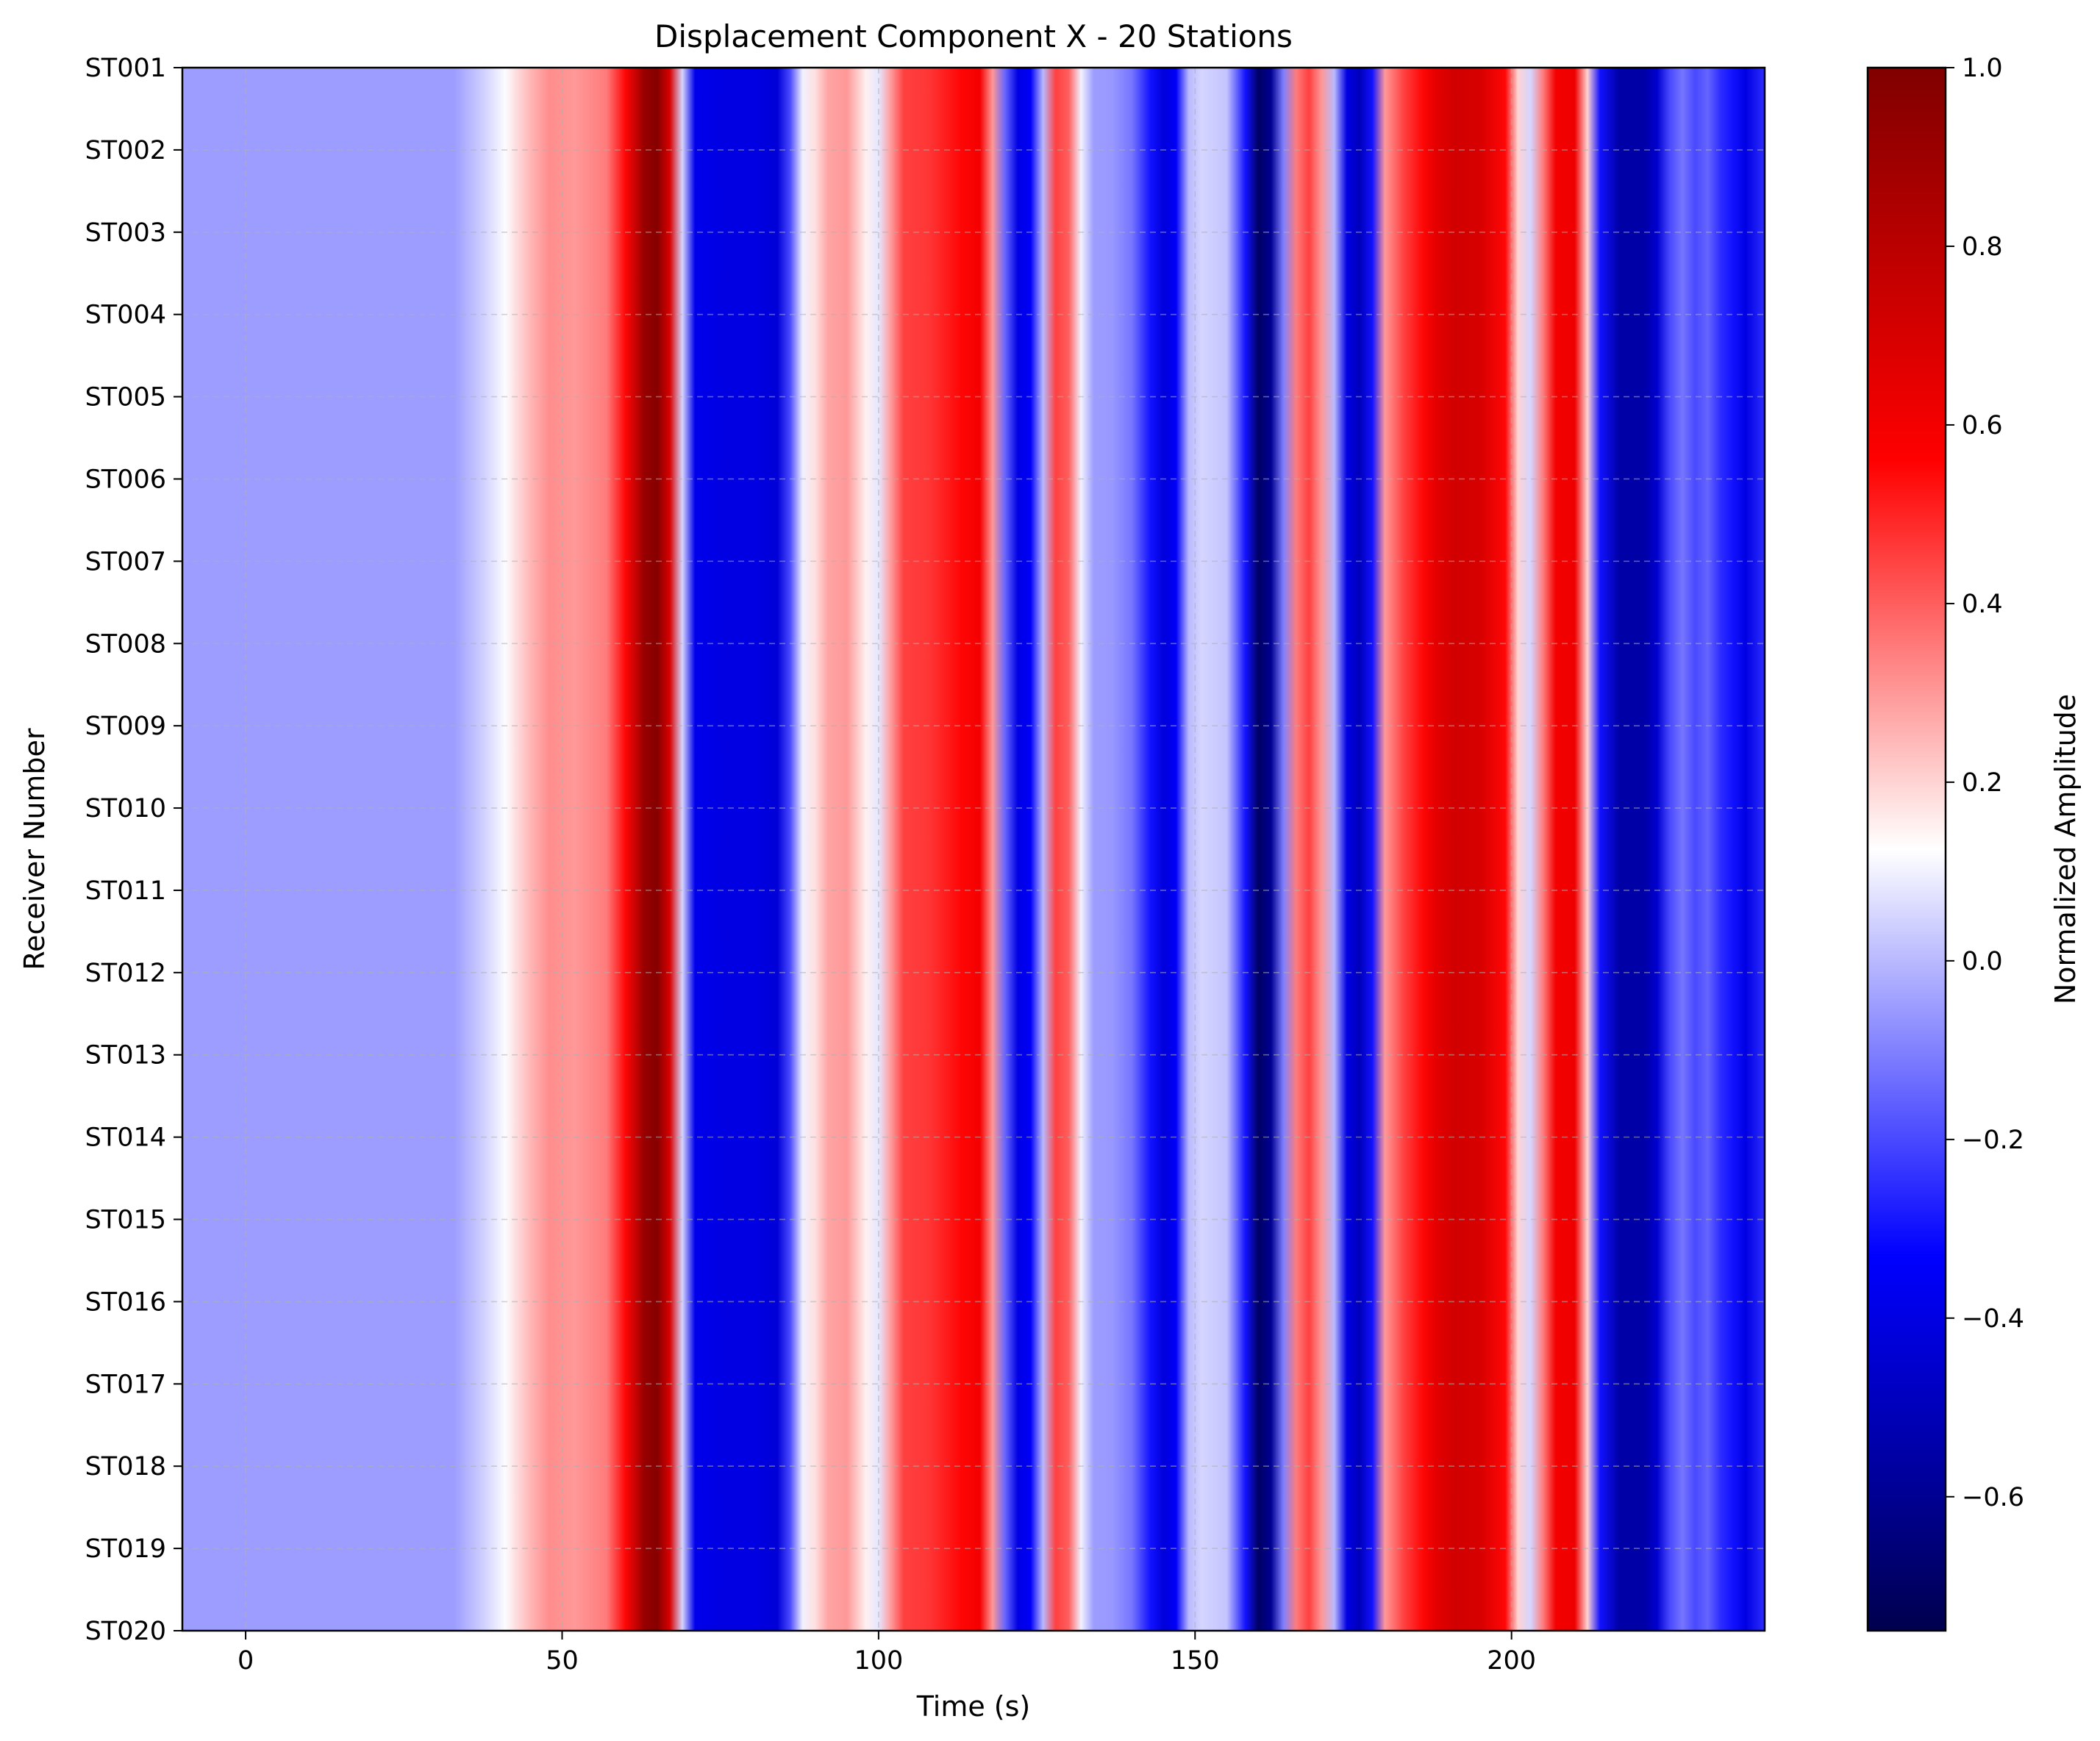 This screenshot has height=1741, width=2100. I want to click on station-label: ST009, so click(126, 726).